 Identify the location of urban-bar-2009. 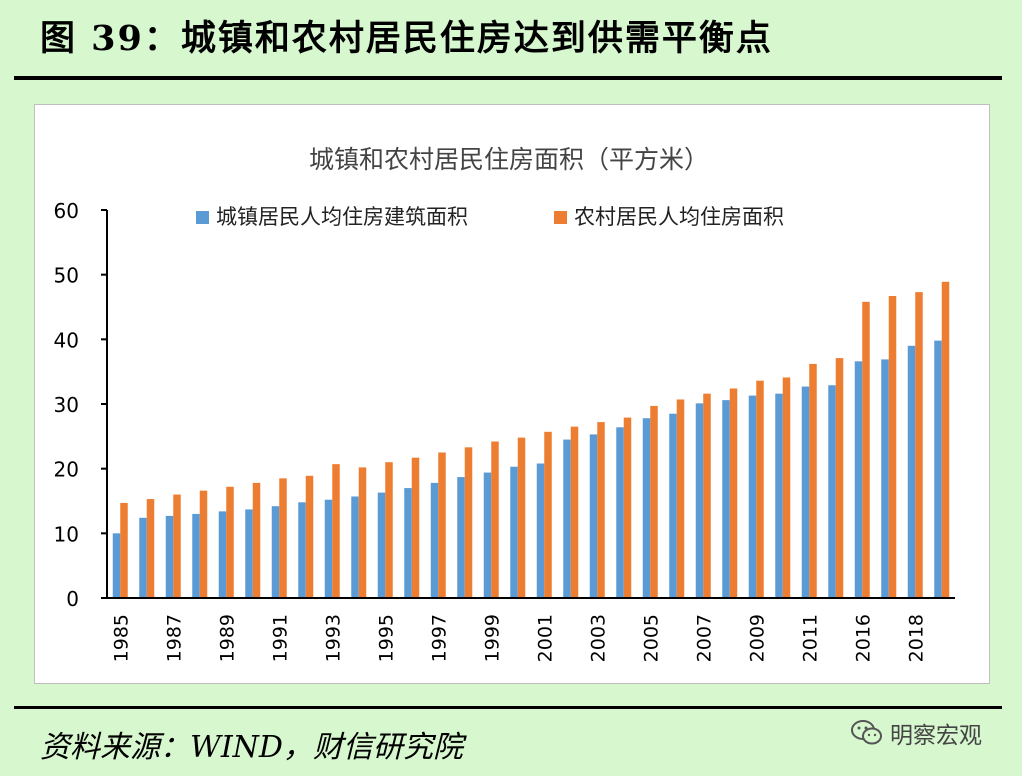
(752, 496).